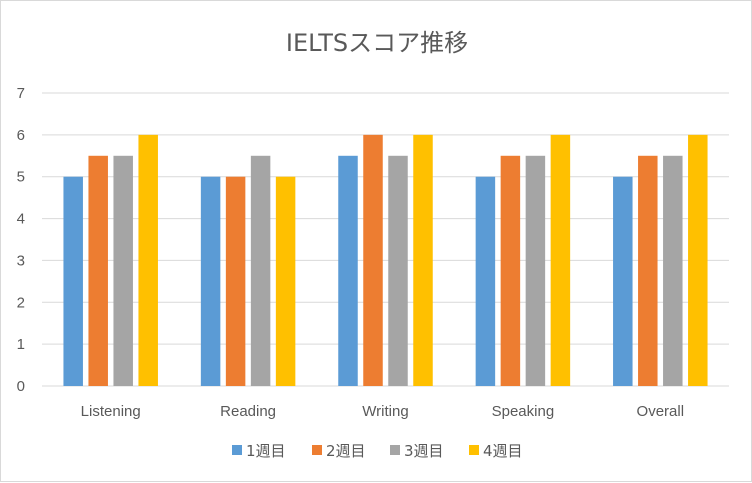 The height and width of the screenshot is (483, 752). I want to click on chart-title: IELTSスコア推移, so click(377, 43).